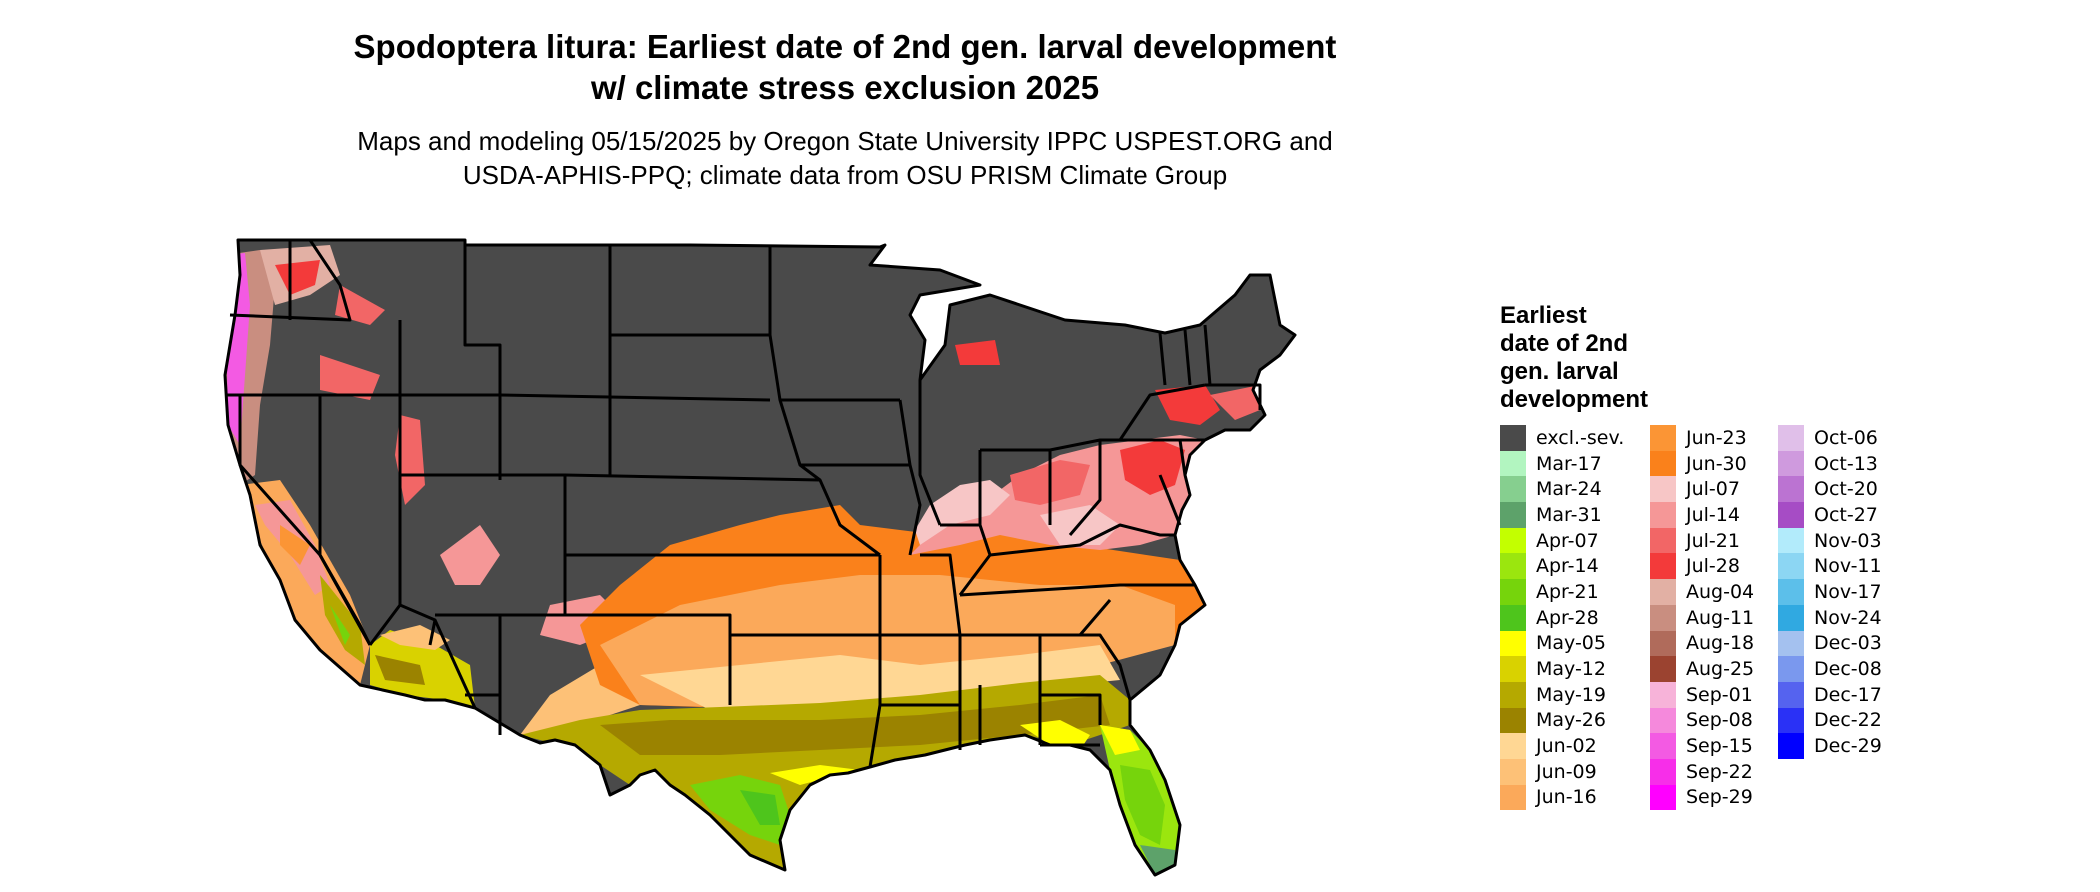 The width and height of the screenshot is (2100, 892). What do you see at coordinates (1562, 515) in the screenshot?
I see `legend-item: Mar-31` at bounding box center [1562, 515].